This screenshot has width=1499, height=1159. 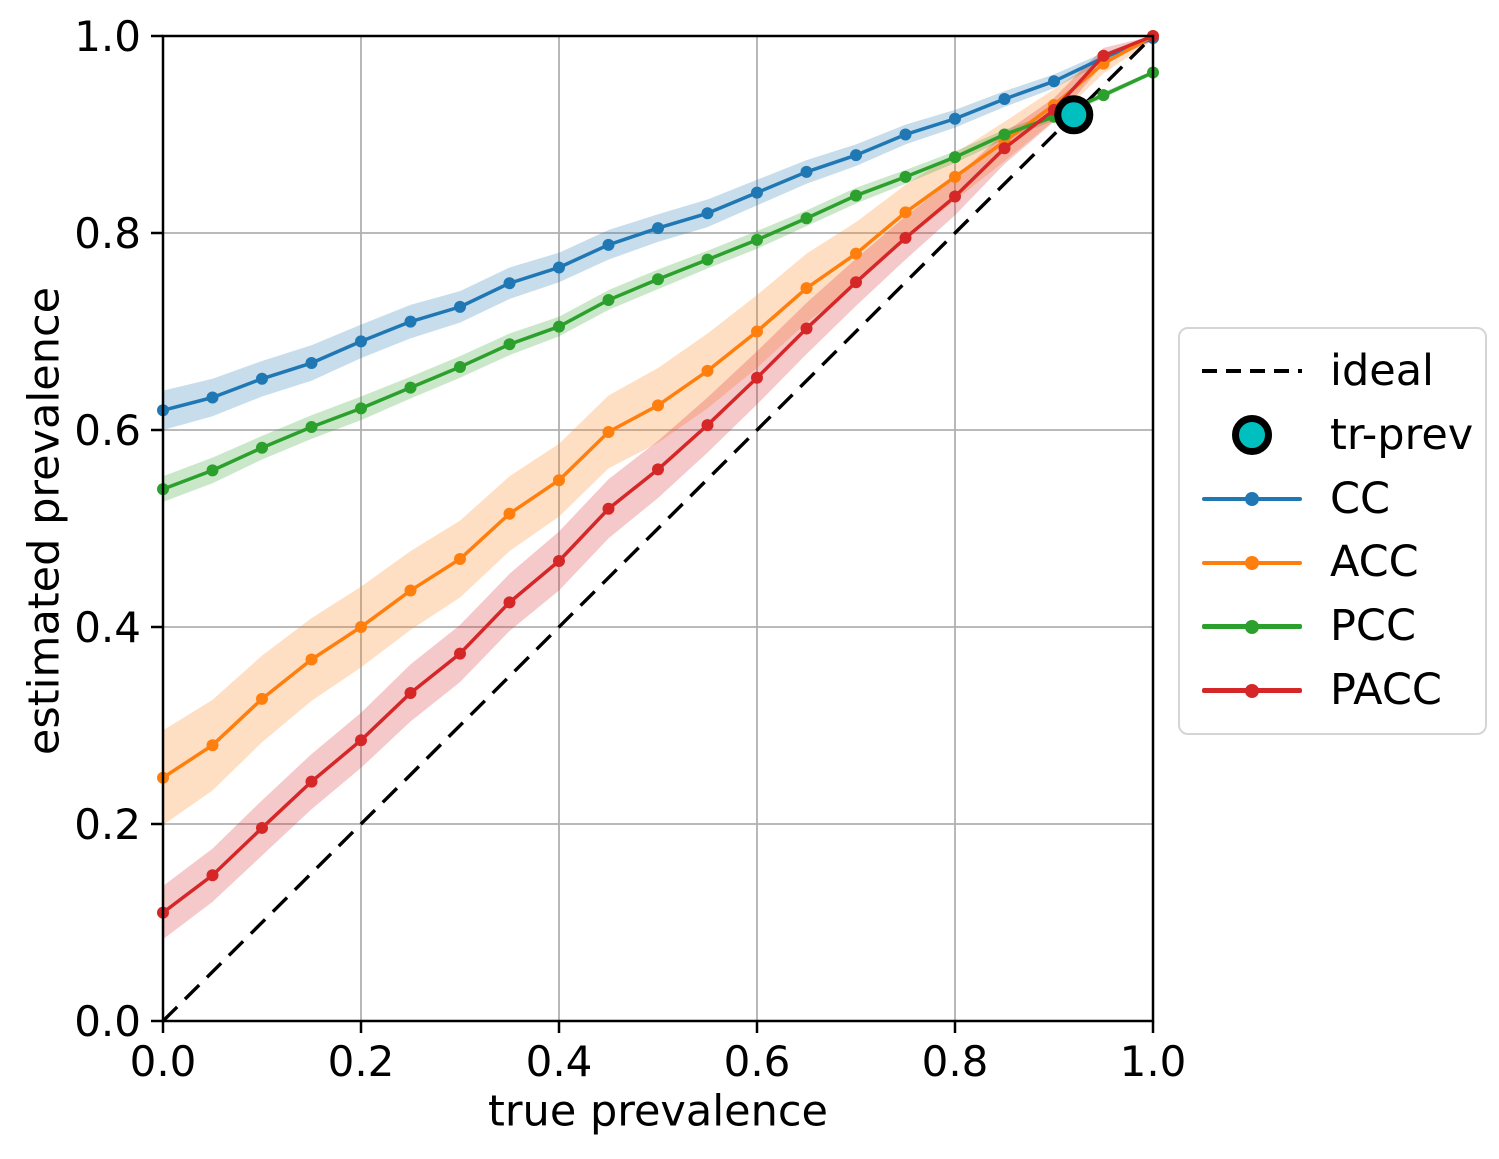 I want to click on legend-label-cc: CC, so click(x=1360, y=498).